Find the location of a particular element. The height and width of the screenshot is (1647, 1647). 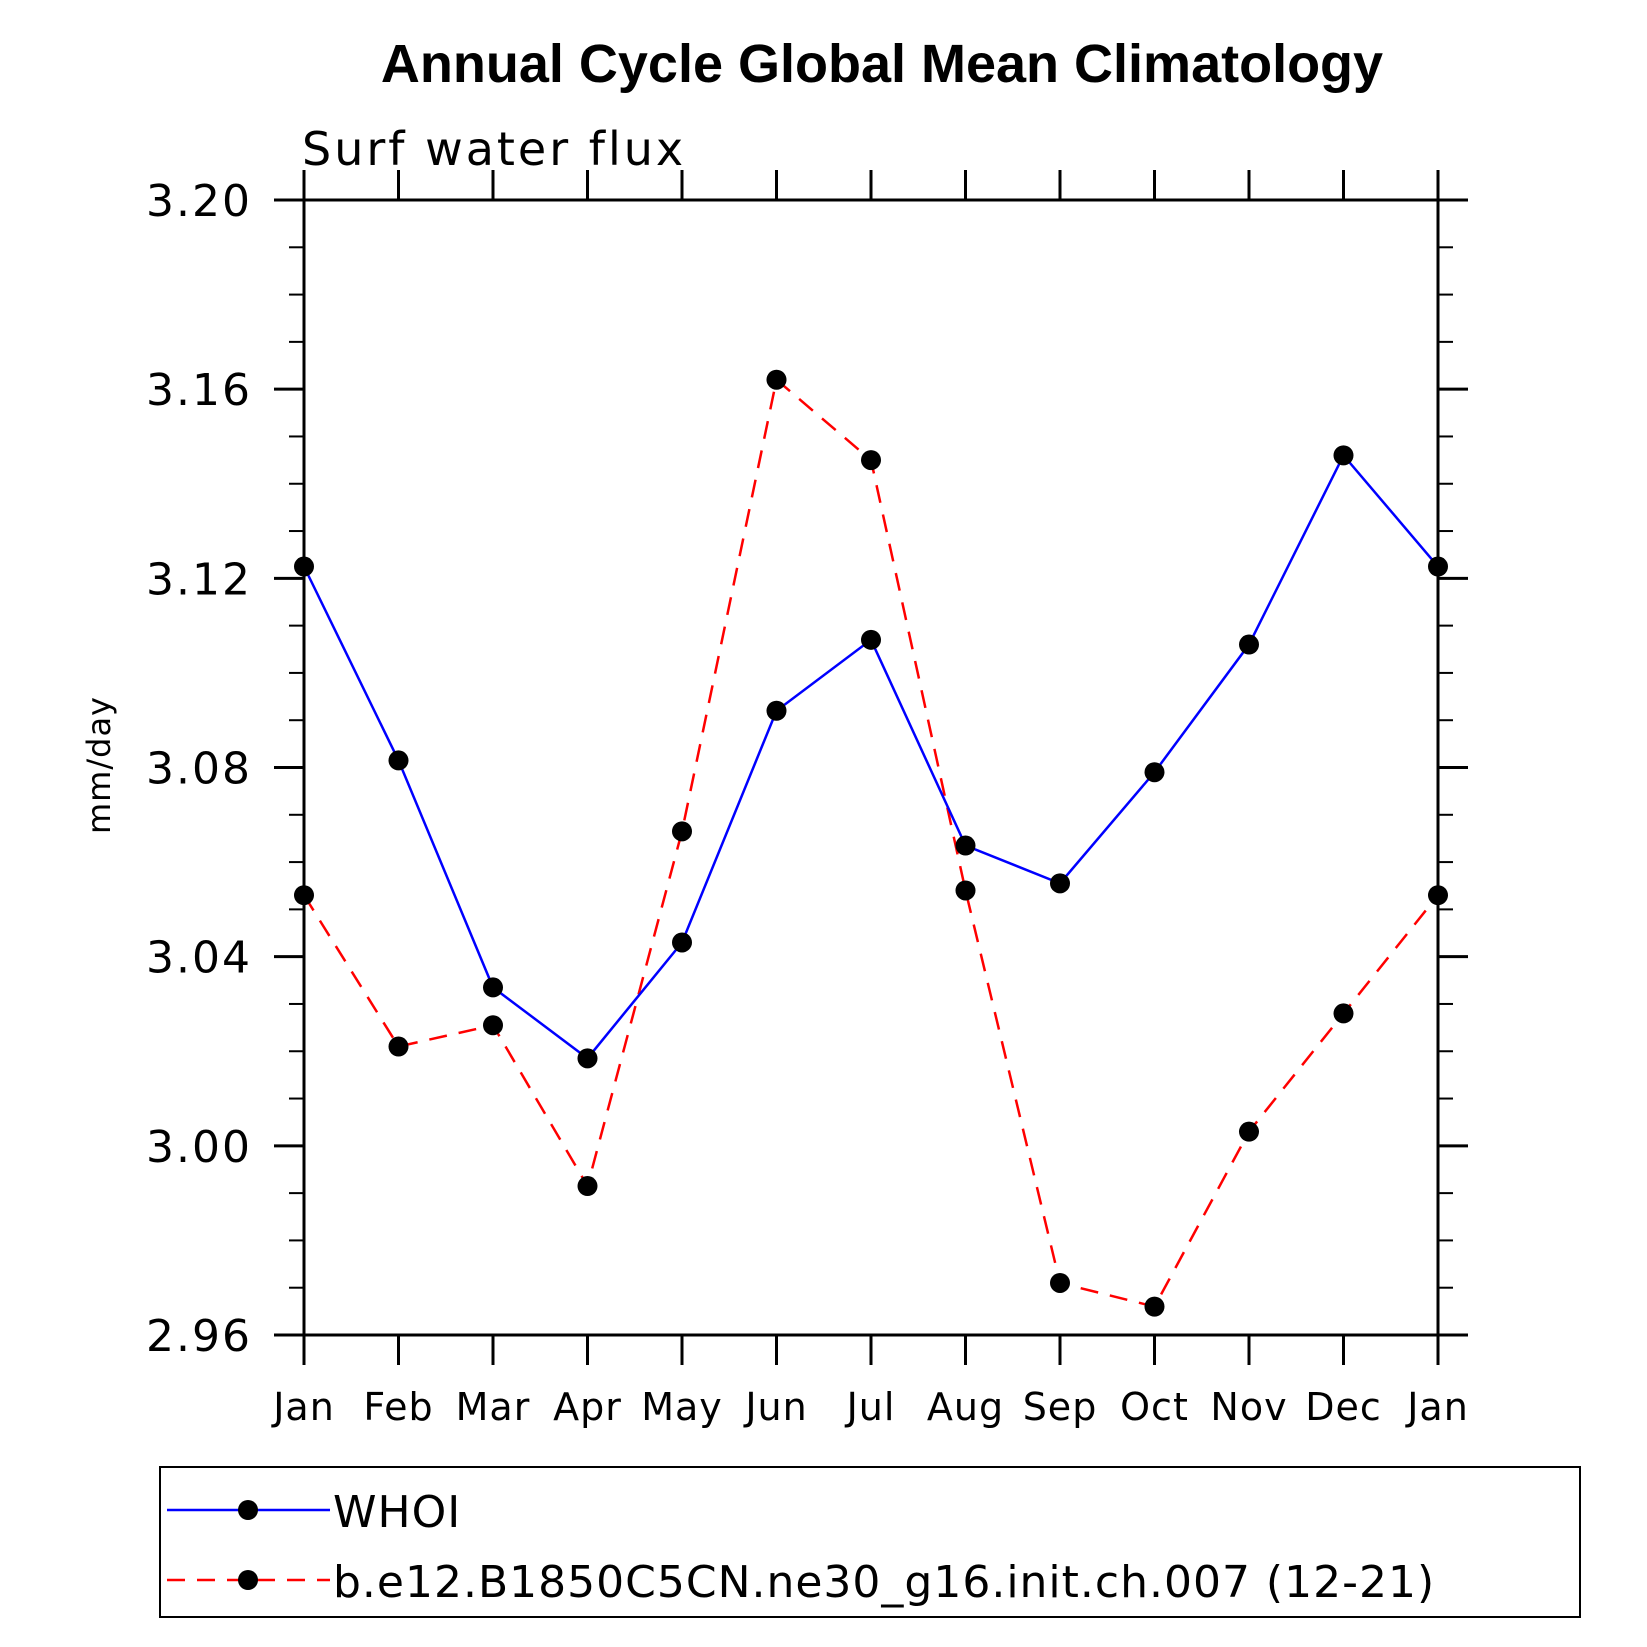

legend-marker-whoi is located at coordinates (248, 1510).